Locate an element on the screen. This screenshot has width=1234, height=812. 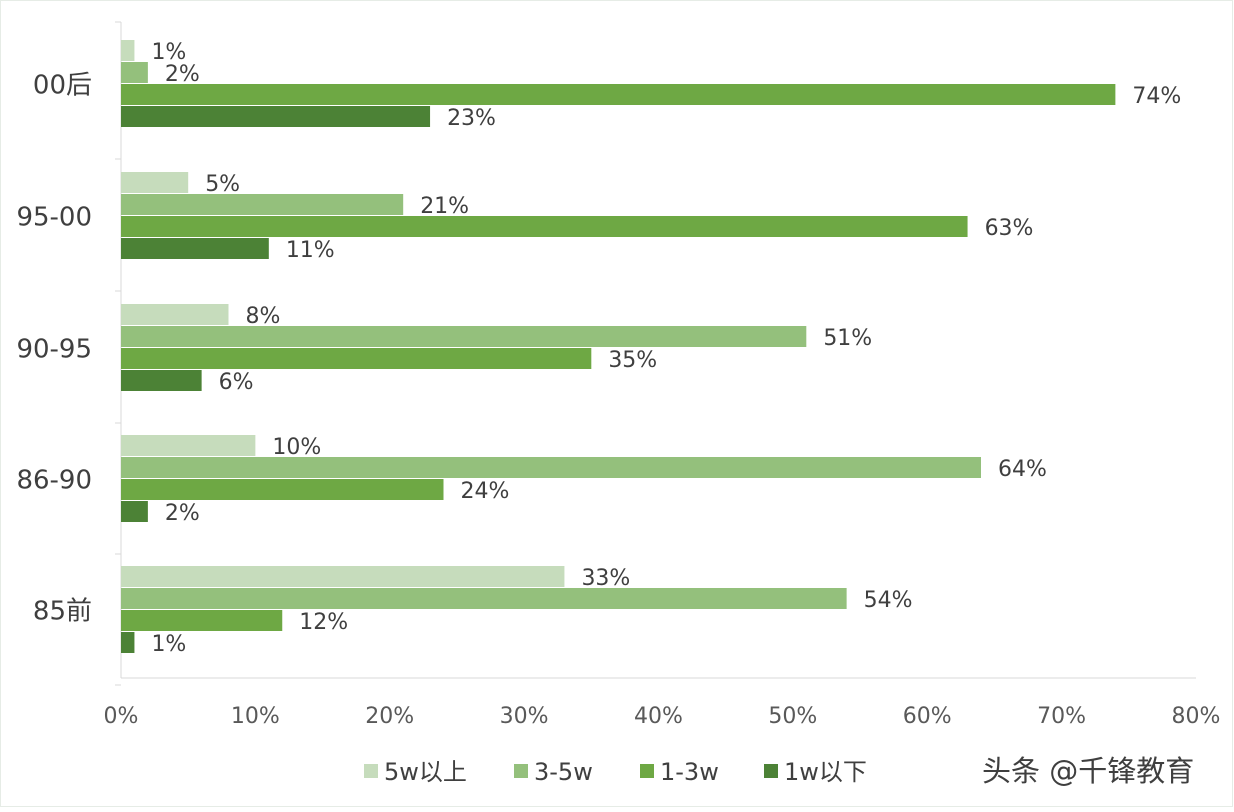
bar-value-label: 6% is located at coordinates (236, 382).